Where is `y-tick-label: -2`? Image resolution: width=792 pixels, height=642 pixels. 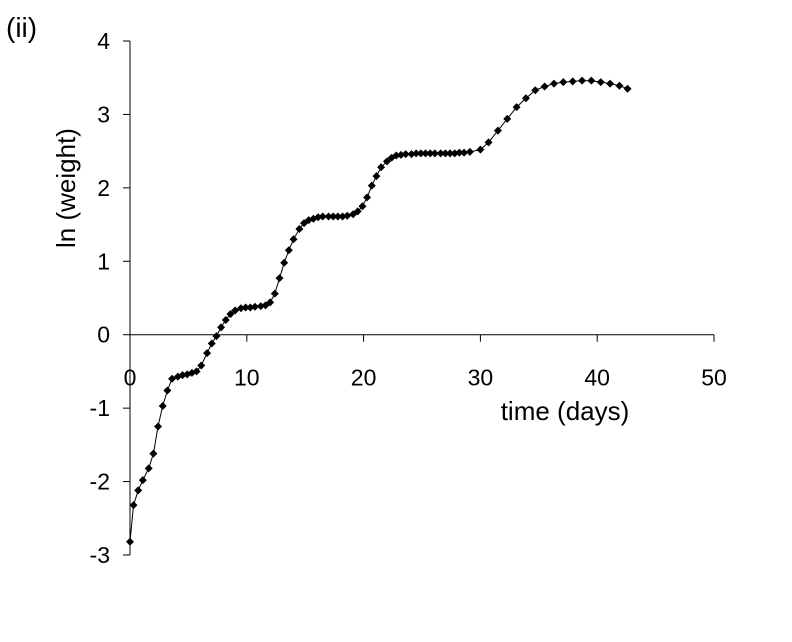 y-tick-label: -2 is located at coordinates (100, 482).